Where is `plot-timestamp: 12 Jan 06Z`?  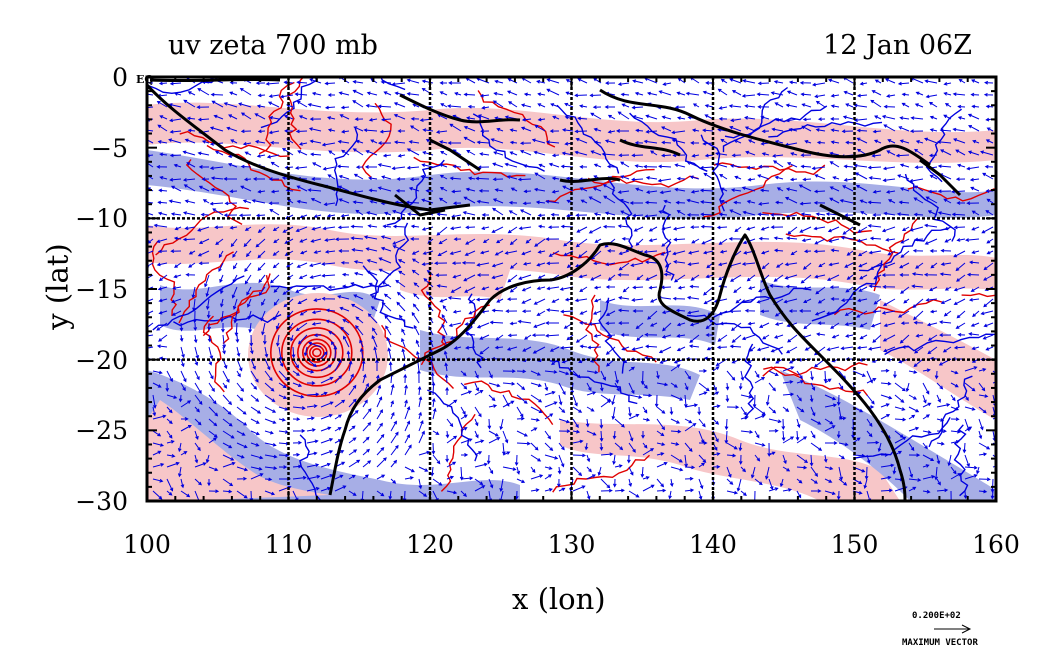 plot-timestamp: 12 Jan 06Z is located at coordinates (897, 45).